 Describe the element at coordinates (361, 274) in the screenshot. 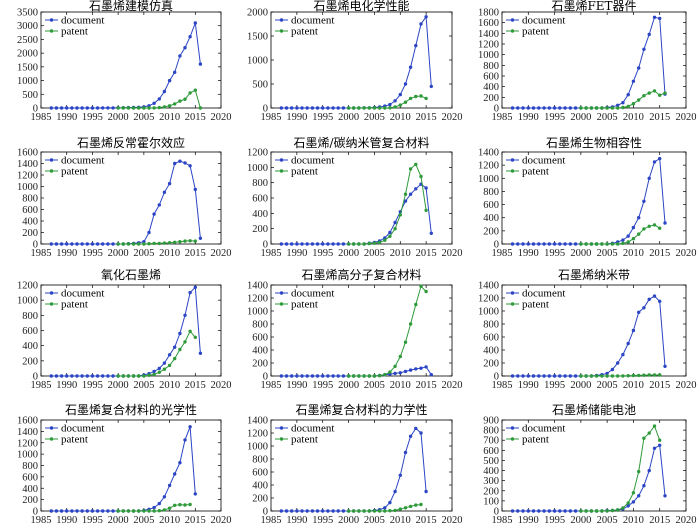

I see `chart-title: 石墨烯高分子复合材料` at that location.